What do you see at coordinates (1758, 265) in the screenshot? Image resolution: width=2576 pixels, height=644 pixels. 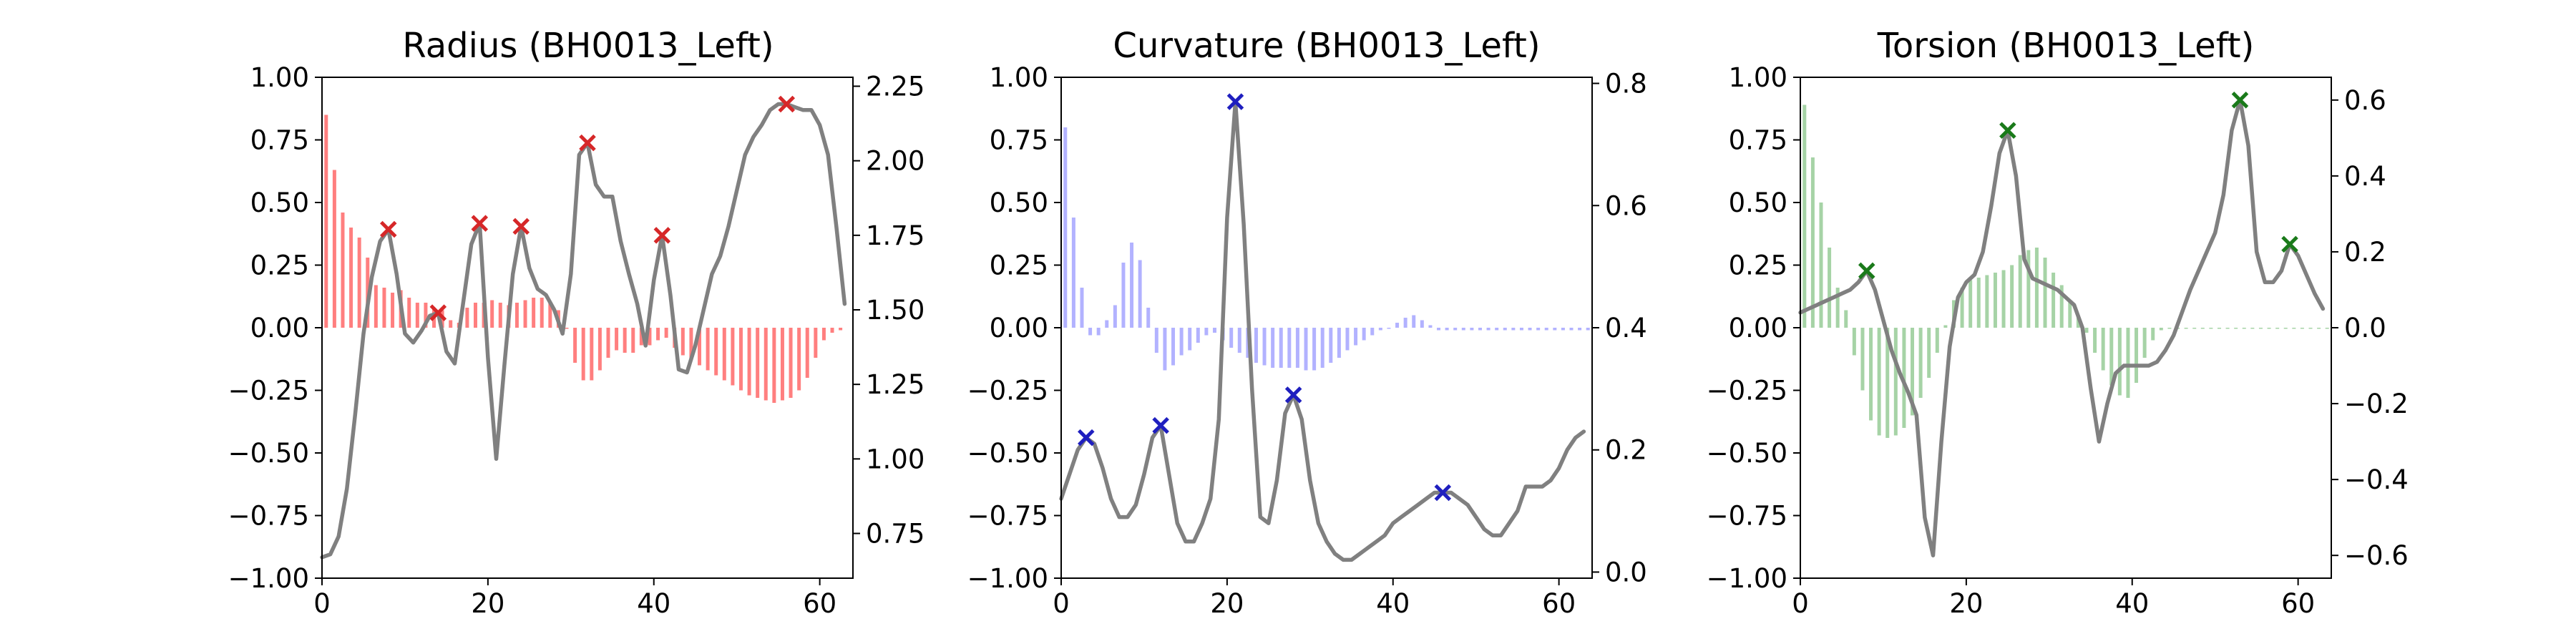 I see `torsion-y-tick-label: 0.25` at bounding box center [1758, 265].